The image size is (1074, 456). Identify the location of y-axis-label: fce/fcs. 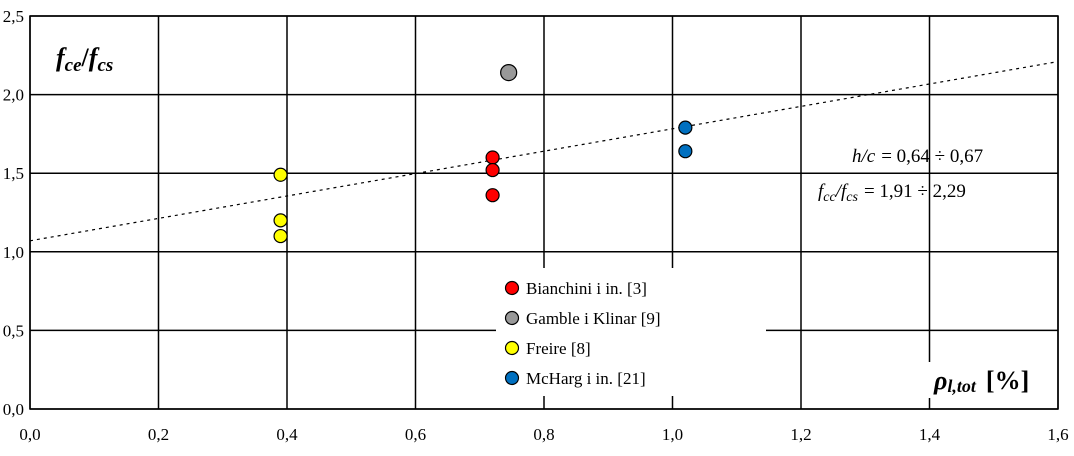
(84, 59).